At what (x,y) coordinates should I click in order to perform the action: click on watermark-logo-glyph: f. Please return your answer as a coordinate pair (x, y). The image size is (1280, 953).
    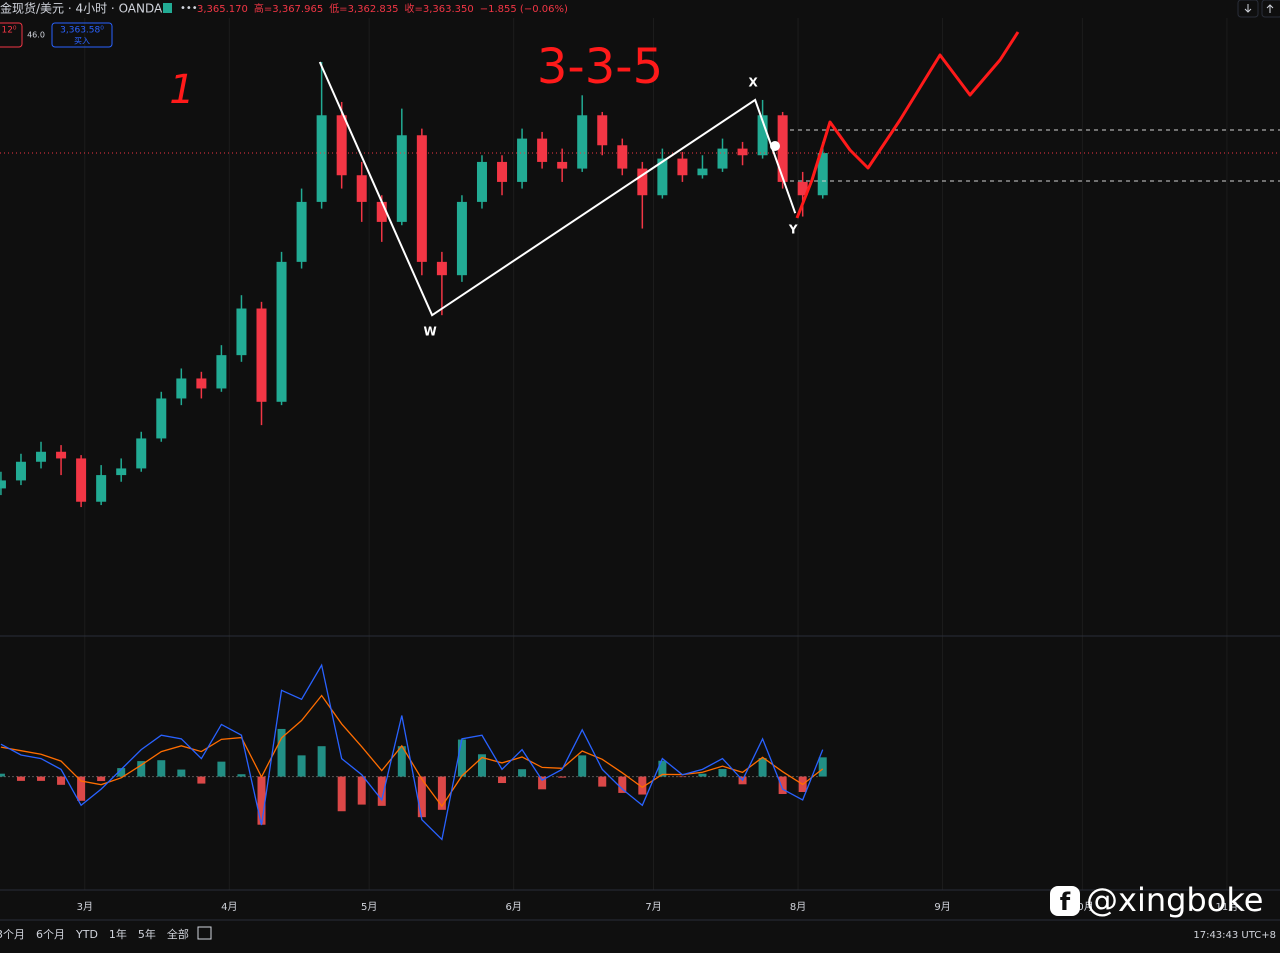
    Looking at the image, I should click on (1065, 902).